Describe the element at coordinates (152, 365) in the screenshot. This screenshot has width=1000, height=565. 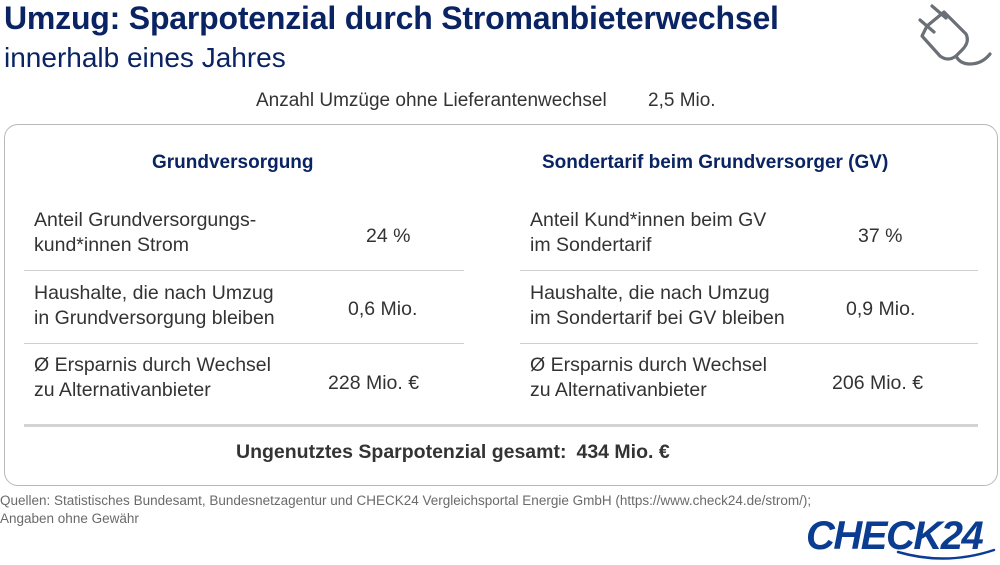
I see `row-3-left-label-line-1: Ø Ersparnis durch Wechsel` at that location.